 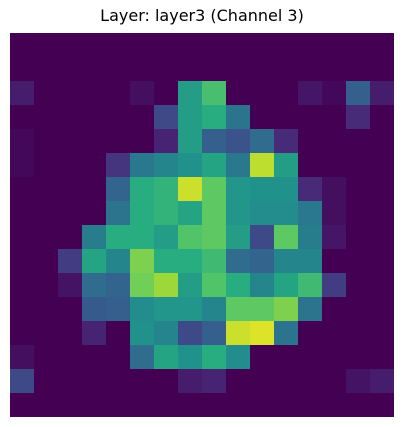 I want to click on heatmap-cell-r8-c7, so click(x=190, y=237).